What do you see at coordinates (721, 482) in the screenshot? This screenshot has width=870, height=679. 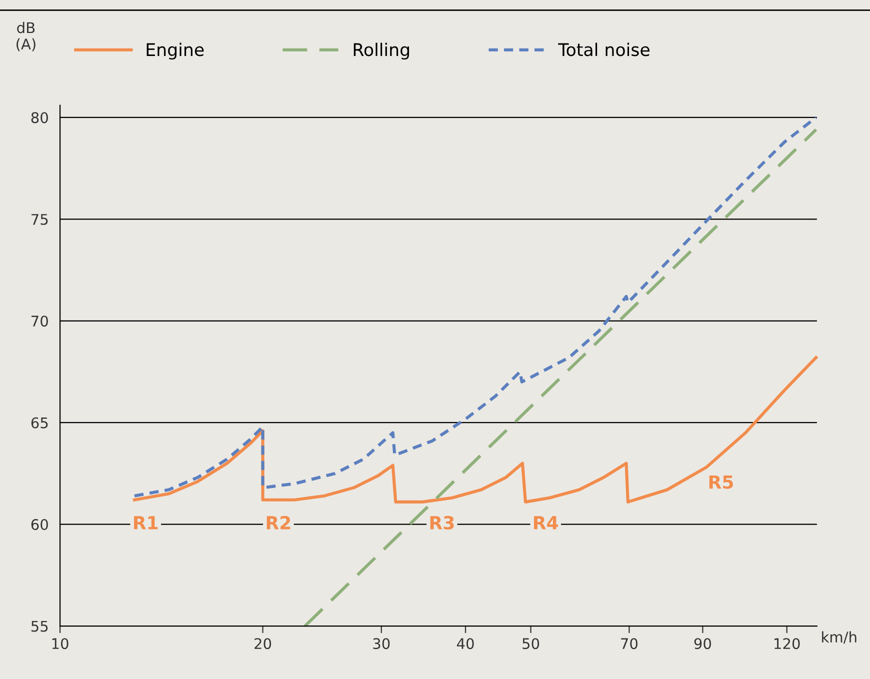 I see `annotation: R5` at bounding box center [721, 482].